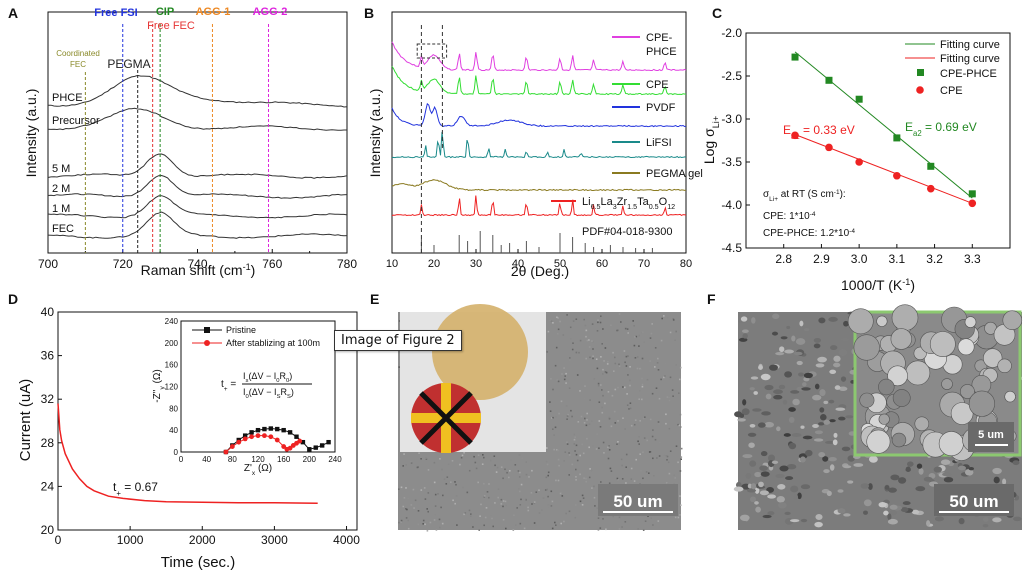 The width and height of the screenshot is (1034, 575). Describe the element at coordinates (241, 330) in the screenshot. I see `inset-legend-label: Pristine` at that location.